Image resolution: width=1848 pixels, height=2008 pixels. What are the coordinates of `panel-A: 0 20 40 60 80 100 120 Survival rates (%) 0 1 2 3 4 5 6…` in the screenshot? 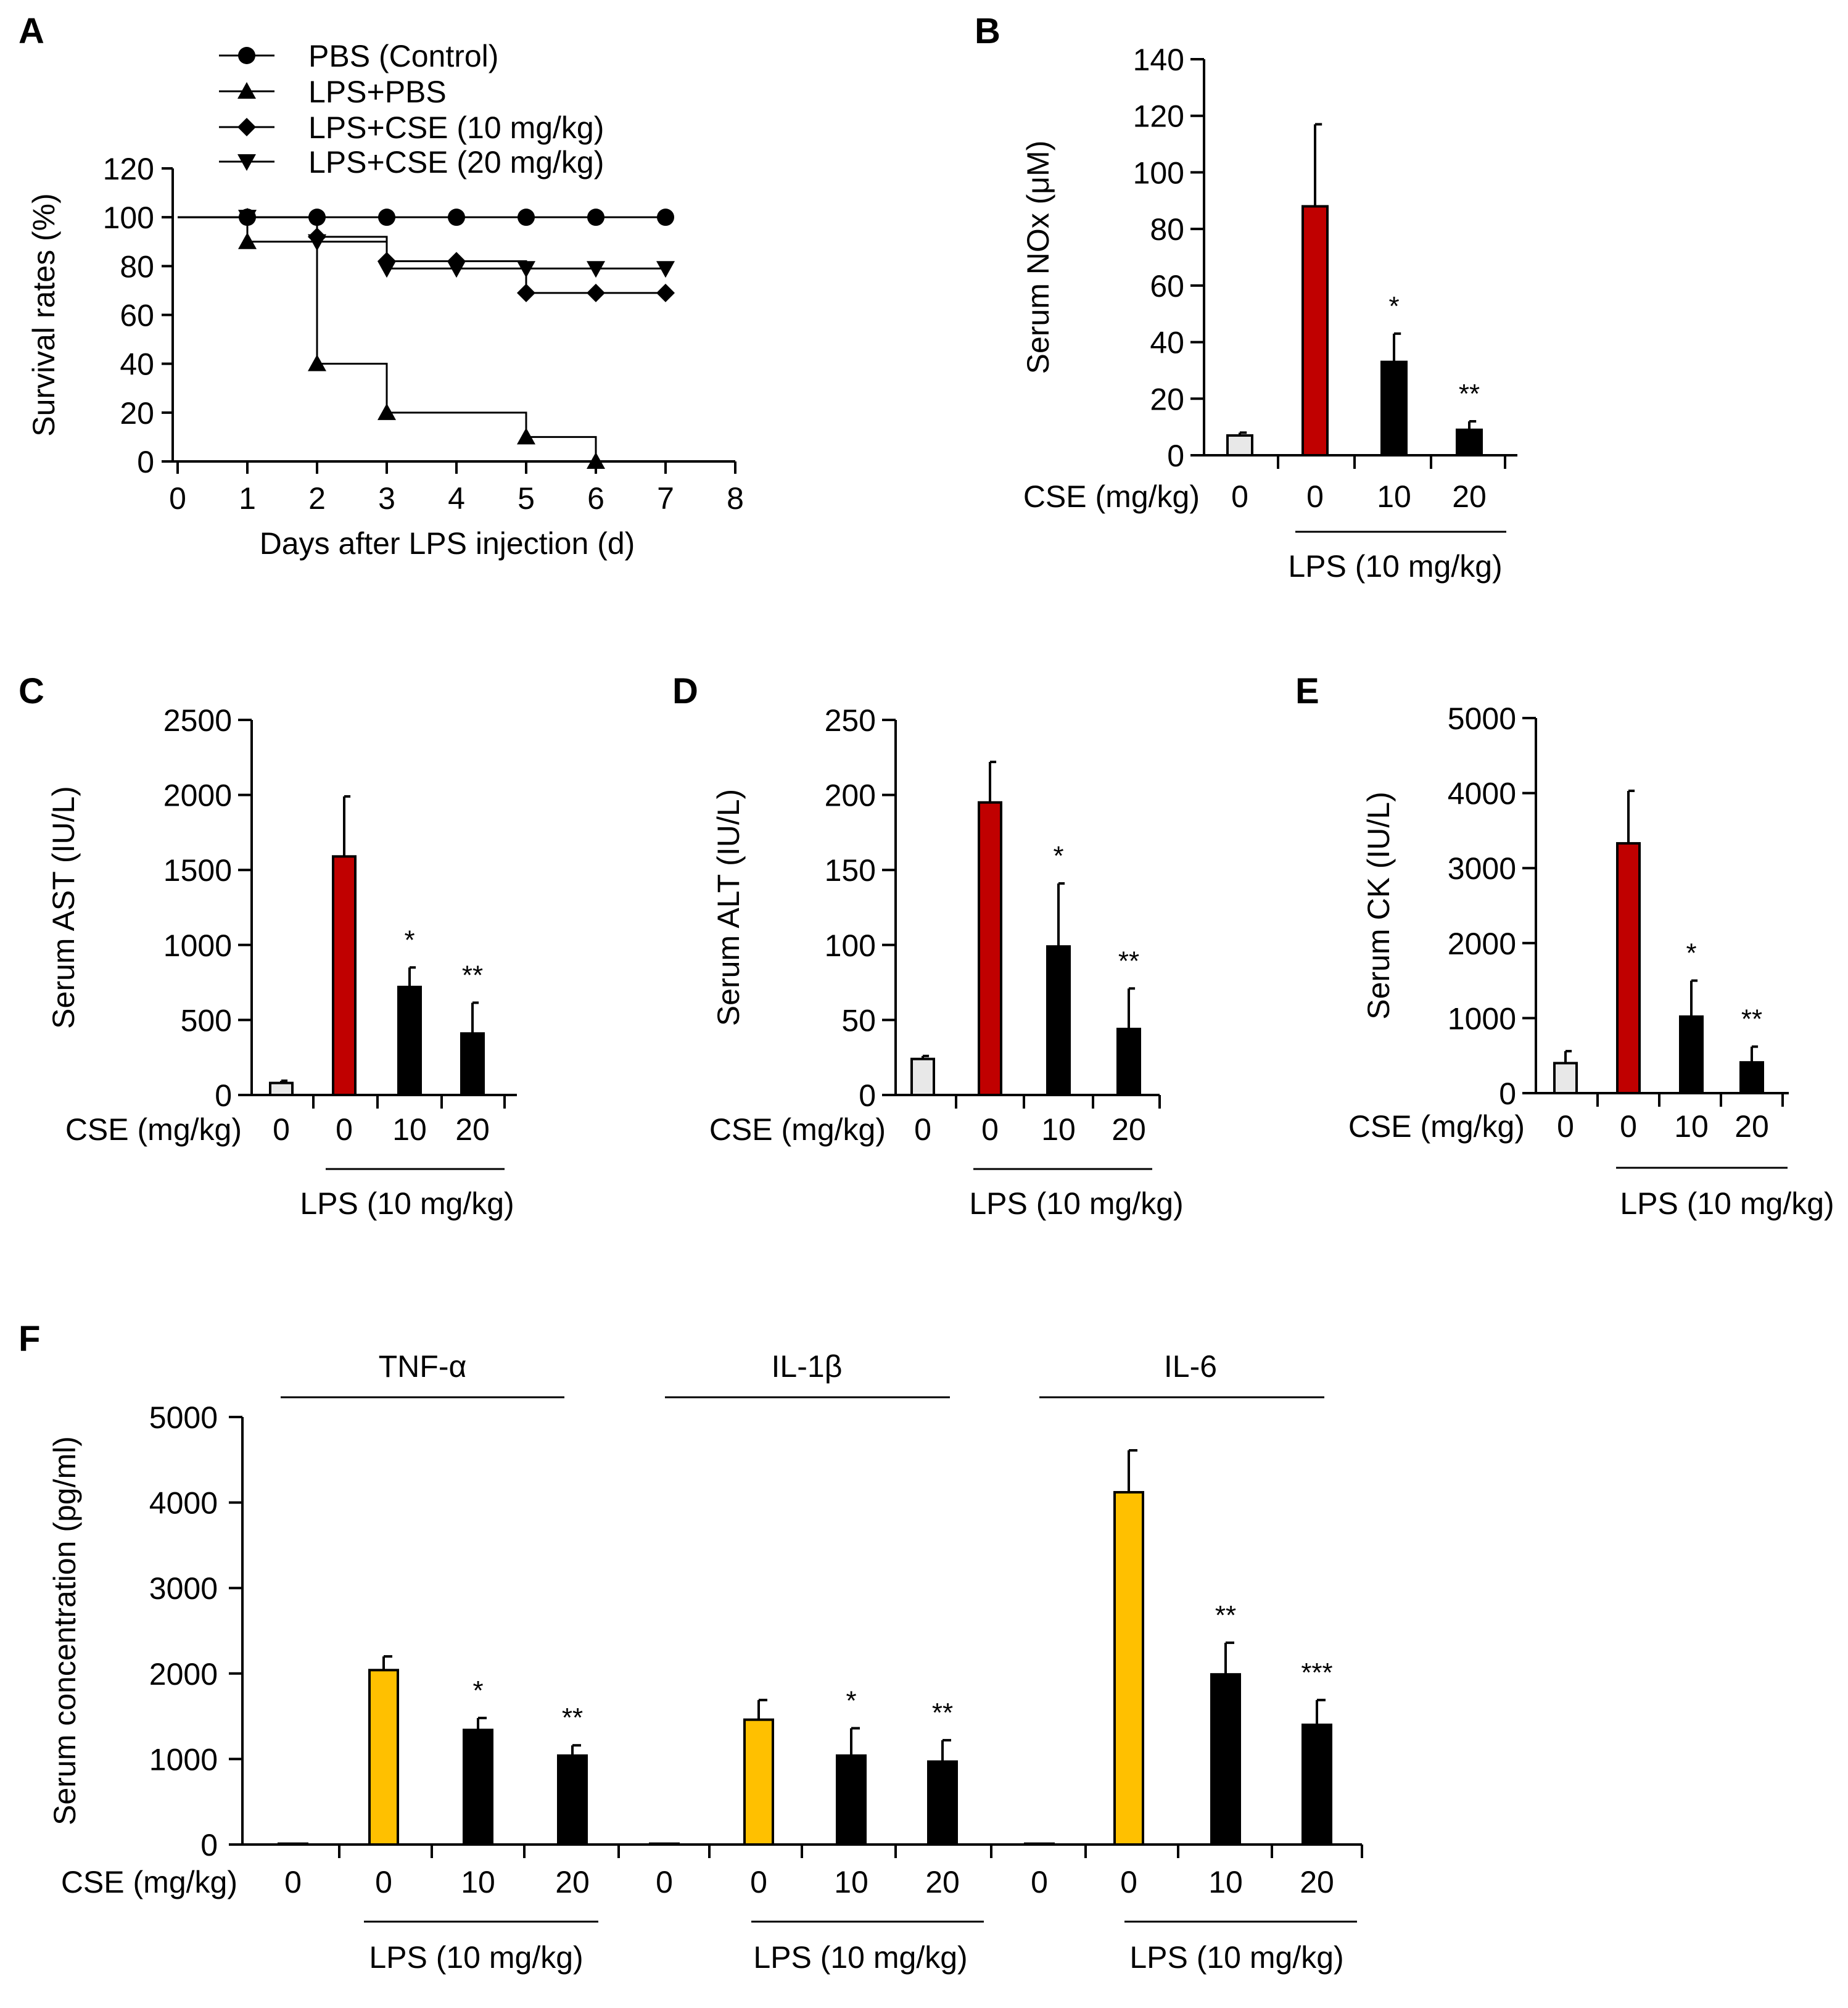 It's located at (385, 300).